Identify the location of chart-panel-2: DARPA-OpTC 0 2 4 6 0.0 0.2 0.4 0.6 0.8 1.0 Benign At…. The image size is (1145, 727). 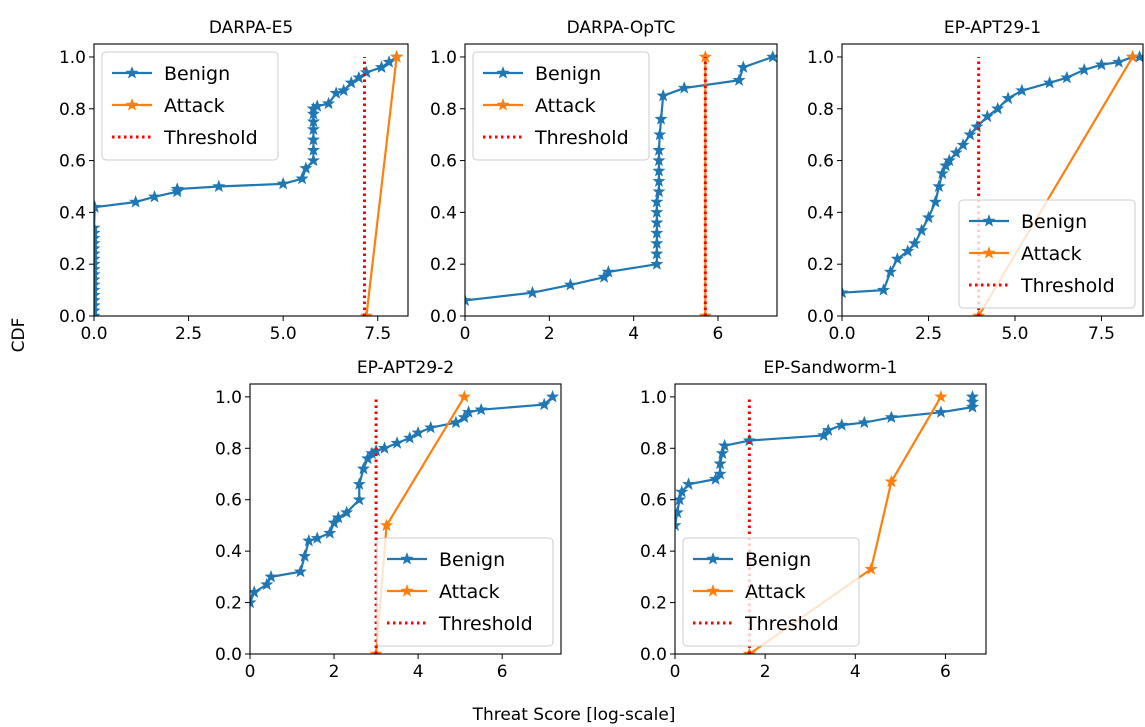
(604, 181).